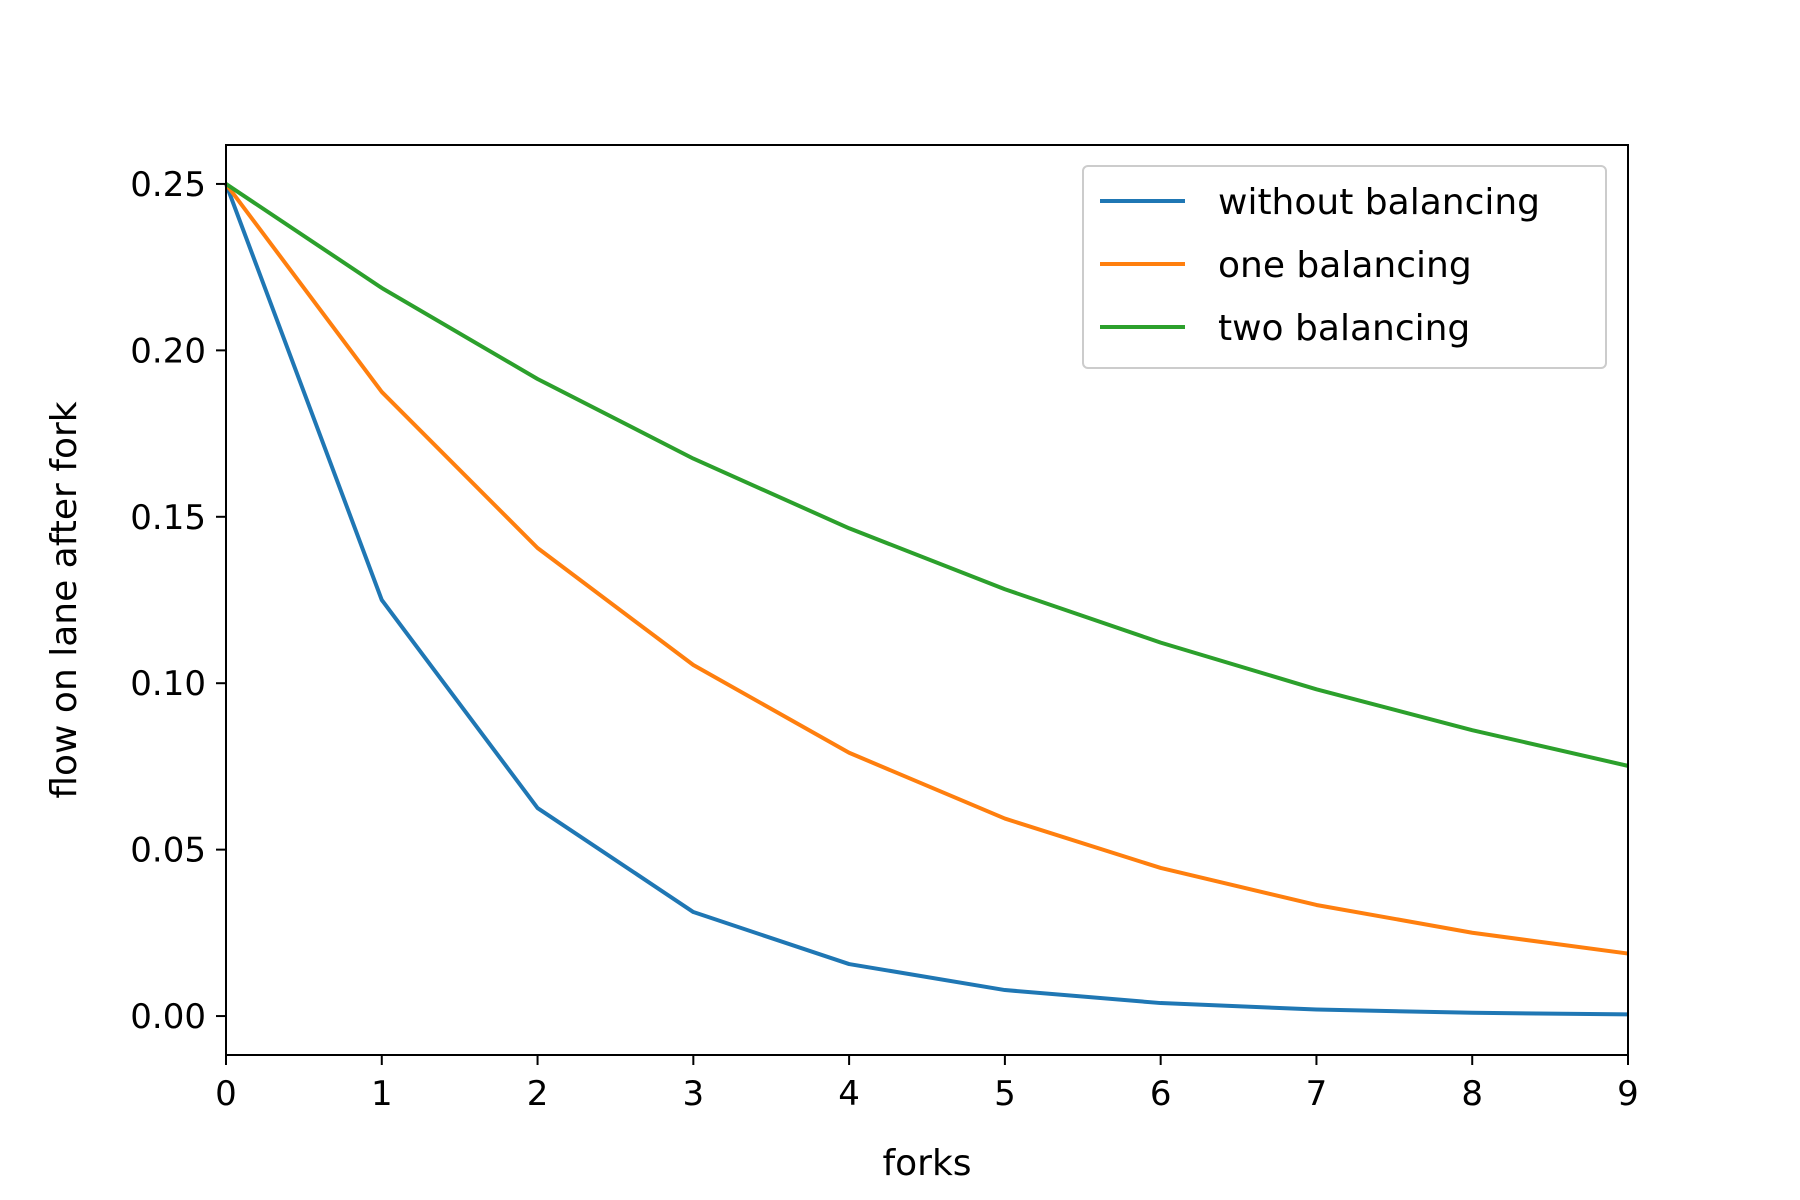  I want to click on x-tick-label: 7, so click(1317, 1094).